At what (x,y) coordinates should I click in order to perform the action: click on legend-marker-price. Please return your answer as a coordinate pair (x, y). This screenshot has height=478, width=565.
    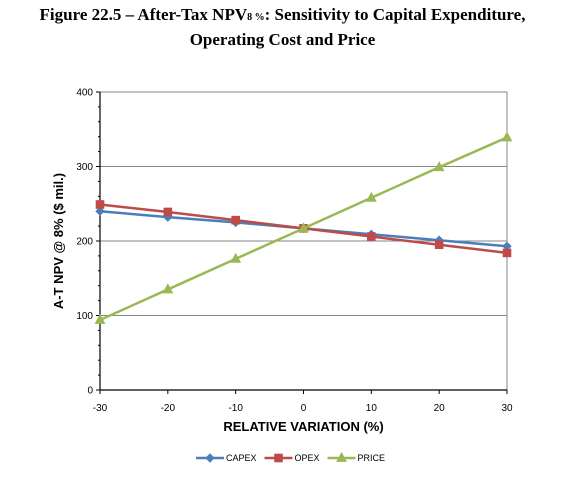
    Looking at the image, I should click on (341, 456).